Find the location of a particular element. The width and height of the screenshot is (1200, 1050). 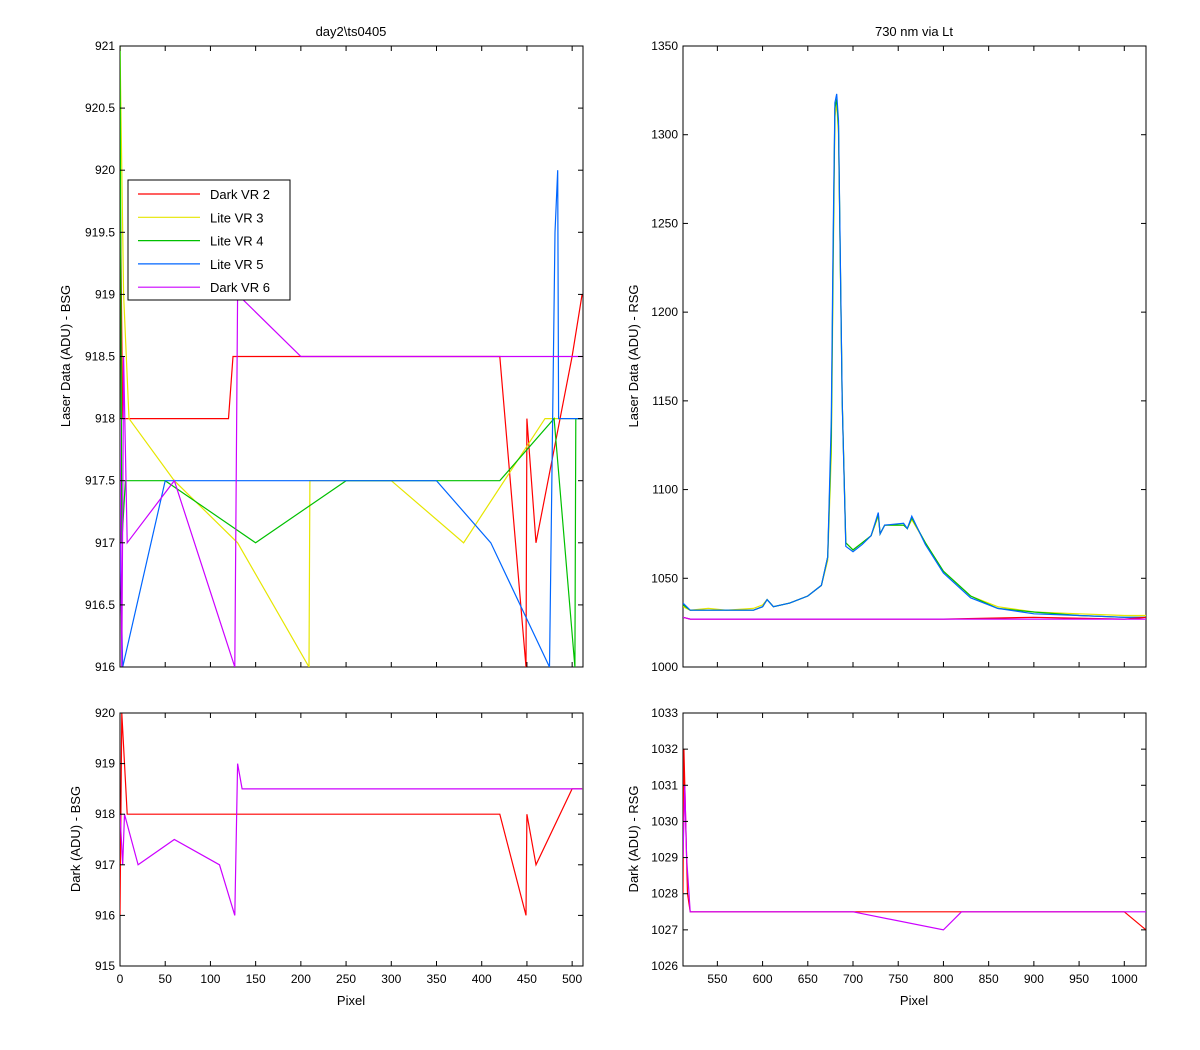

plot-area is located at coordinates (914, 840).